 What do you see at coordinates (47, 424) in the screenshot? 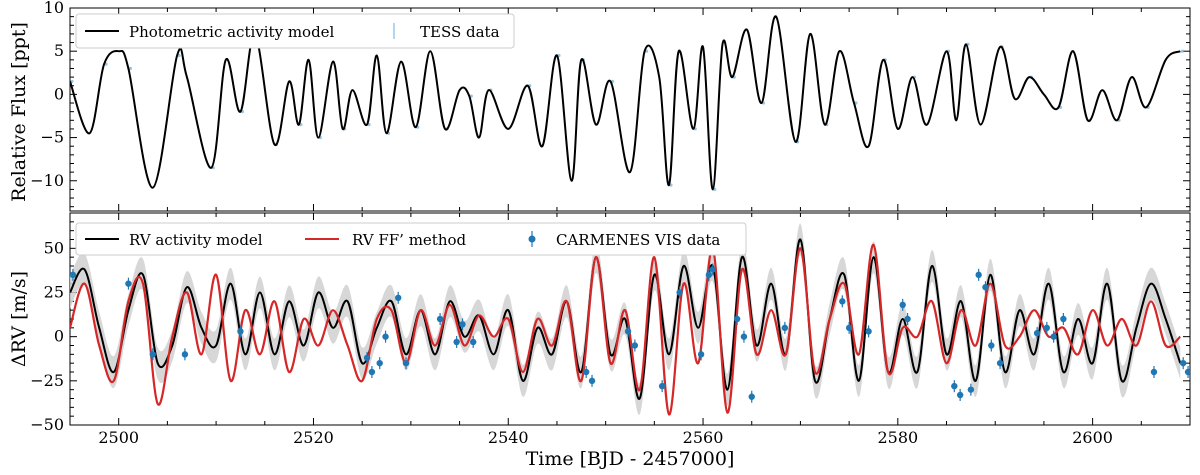
I see `bottom-ytick-label--50: −50` at bounding box center [47, 424].